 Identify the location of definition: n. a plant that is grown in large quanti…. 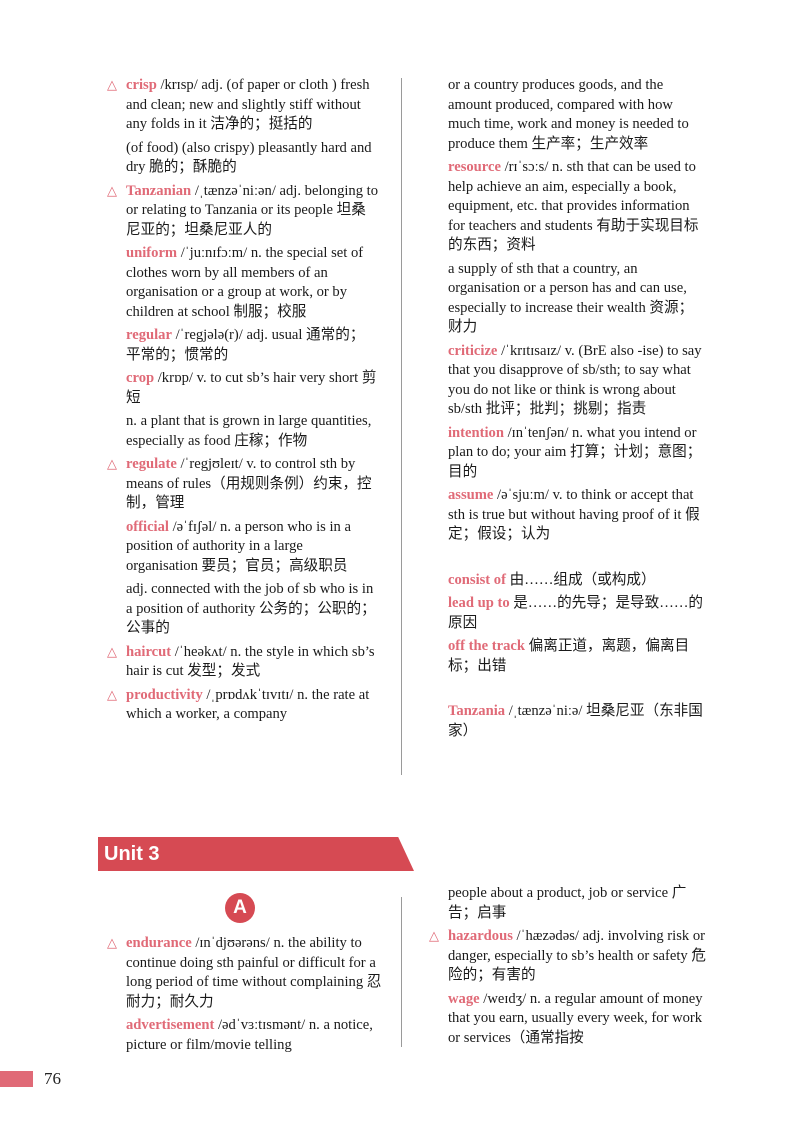
(249, 431).